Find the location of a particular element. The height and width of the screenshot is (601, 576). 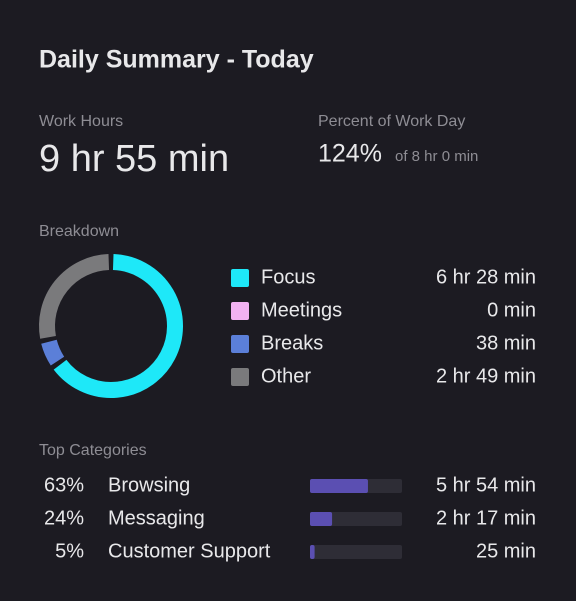

legend-duration: 0 min is located at coordinates (511, 310).